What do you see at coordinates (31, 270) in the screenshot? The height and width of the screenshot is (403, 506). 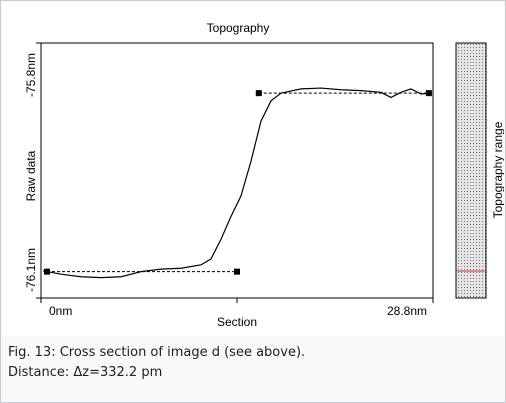 I see `y-tick-label: -76.1nm` at bounding box center [31, 270].